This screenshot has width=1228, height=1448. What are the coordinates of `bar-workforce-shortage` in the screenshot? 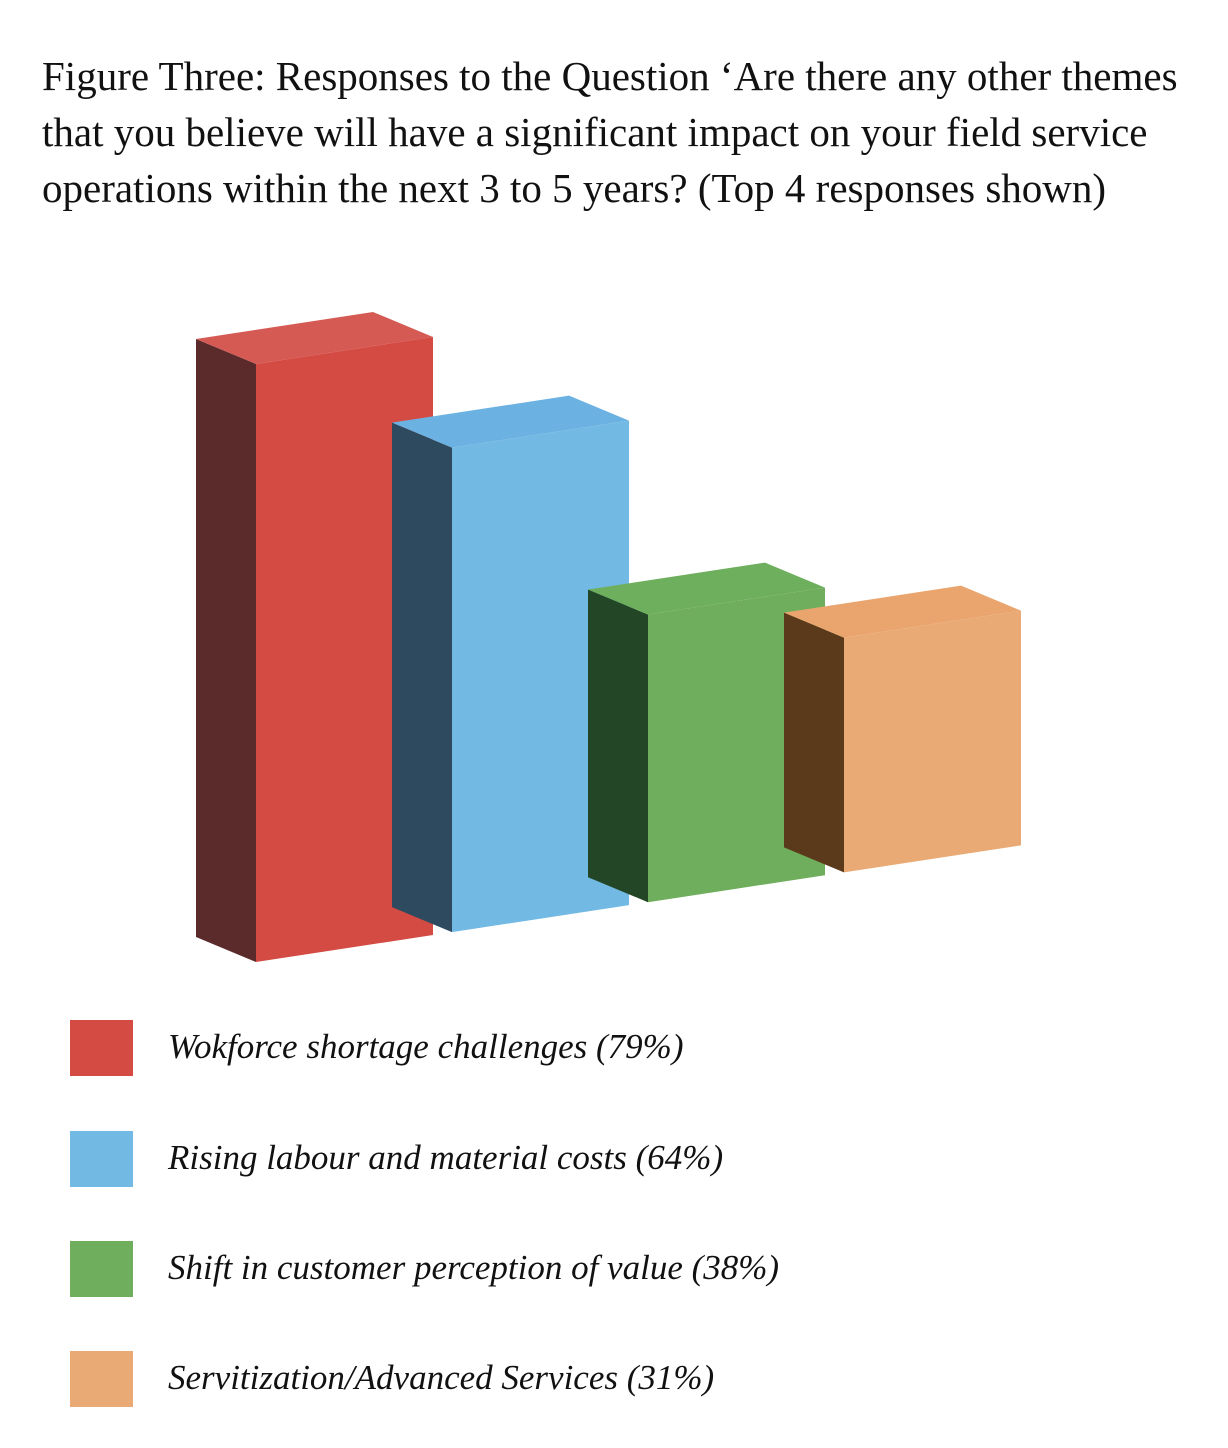 It's located at (344, 649).